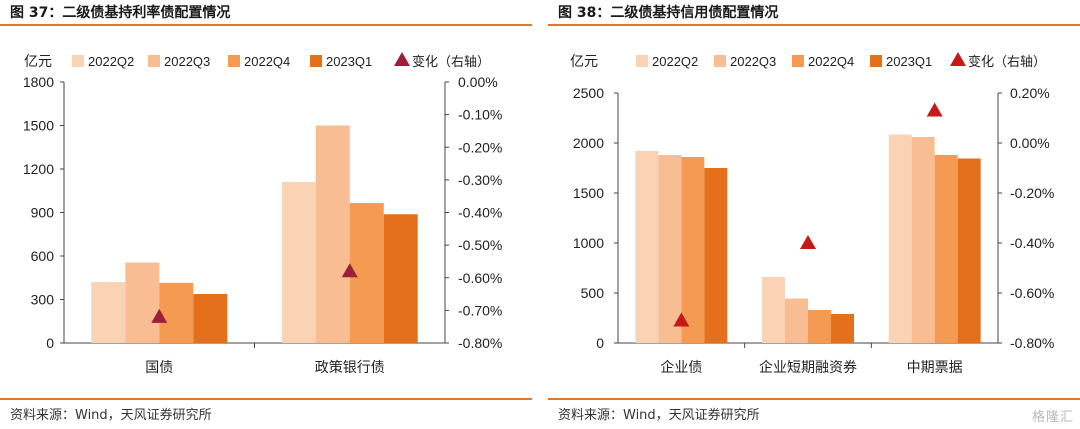  What do you see at coordinates (480, 115) in the screenshot?
I see `right-axis-tick-label: -0.10%` at bounding box center [480, 115].